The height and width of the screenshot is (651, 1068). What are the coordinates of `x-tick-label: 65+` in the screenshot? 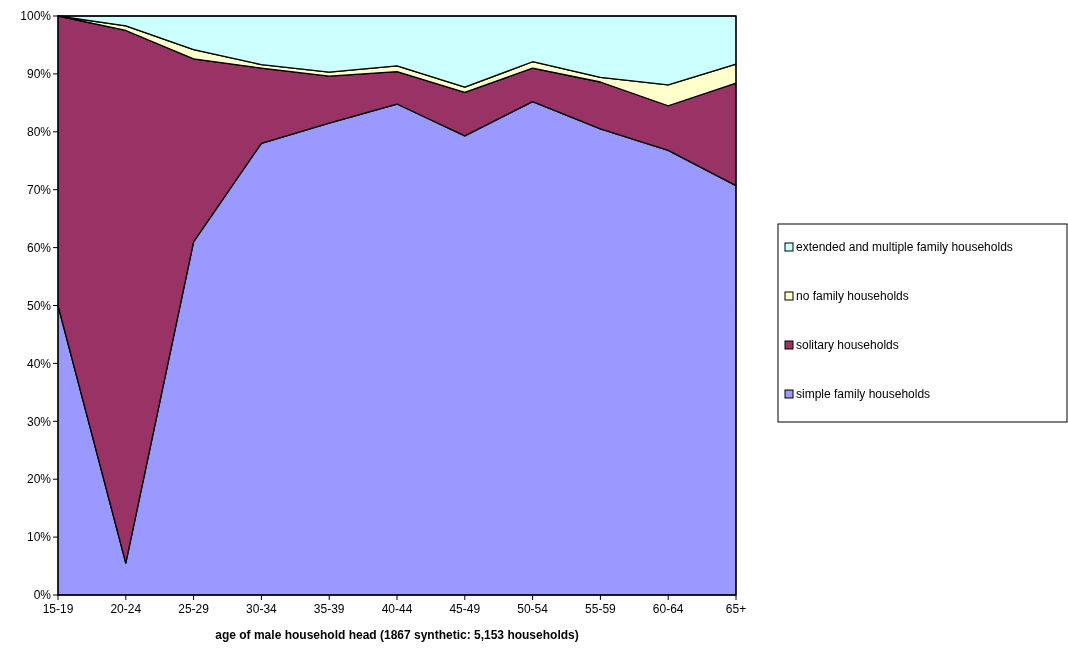 It's located at (736, 609).